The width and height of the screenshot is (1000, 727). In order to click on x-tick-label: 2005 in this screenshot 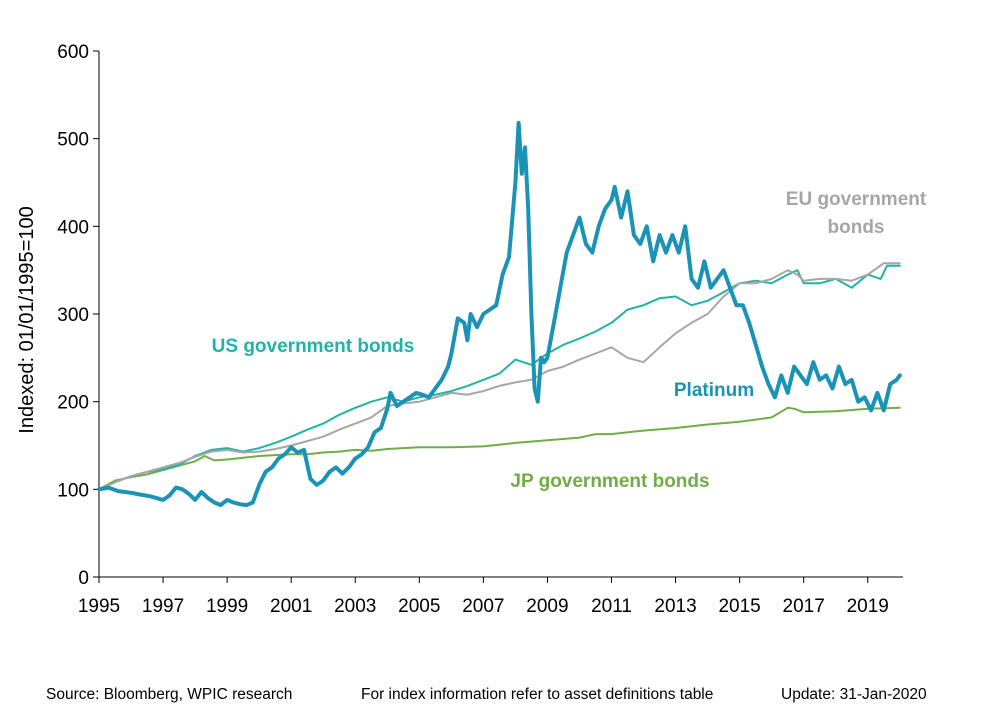, I will do `click(419, 606)`.